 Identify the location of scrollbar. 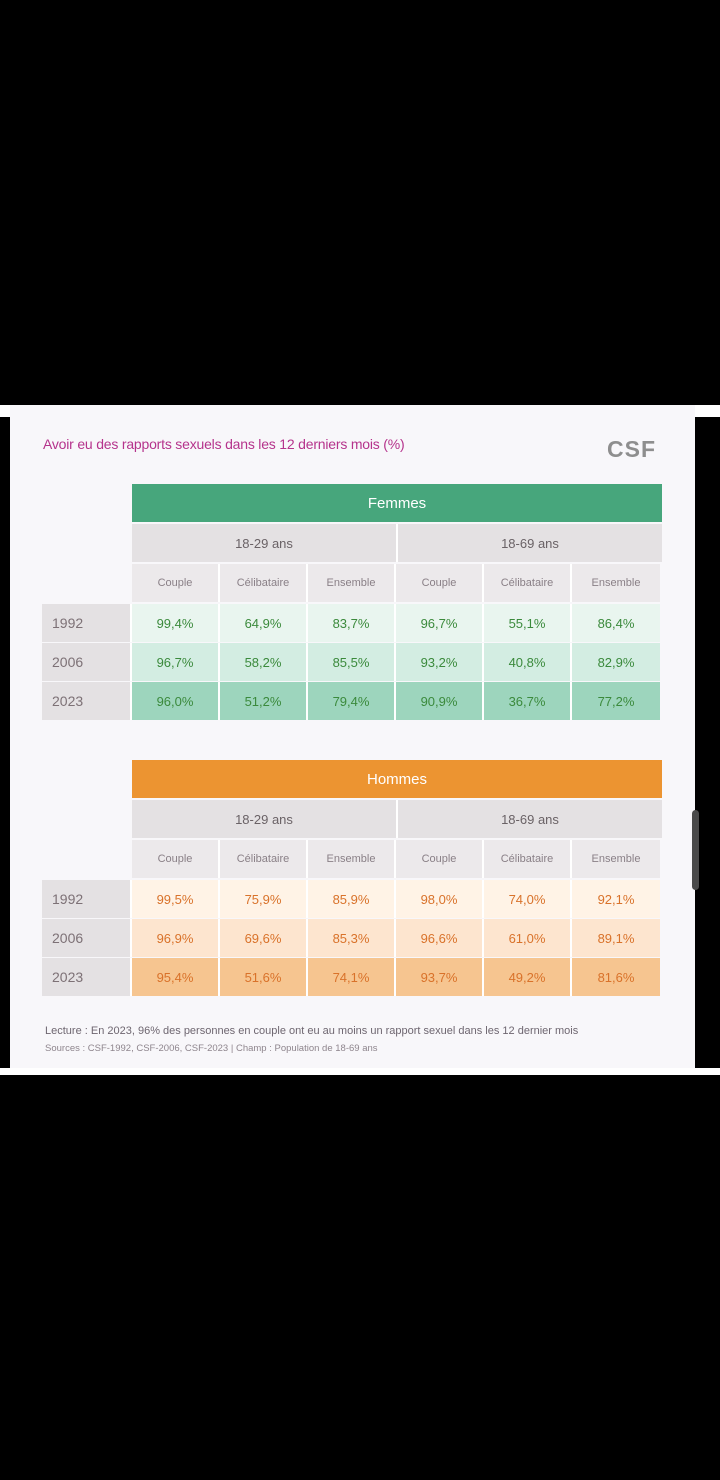
(695, 850).